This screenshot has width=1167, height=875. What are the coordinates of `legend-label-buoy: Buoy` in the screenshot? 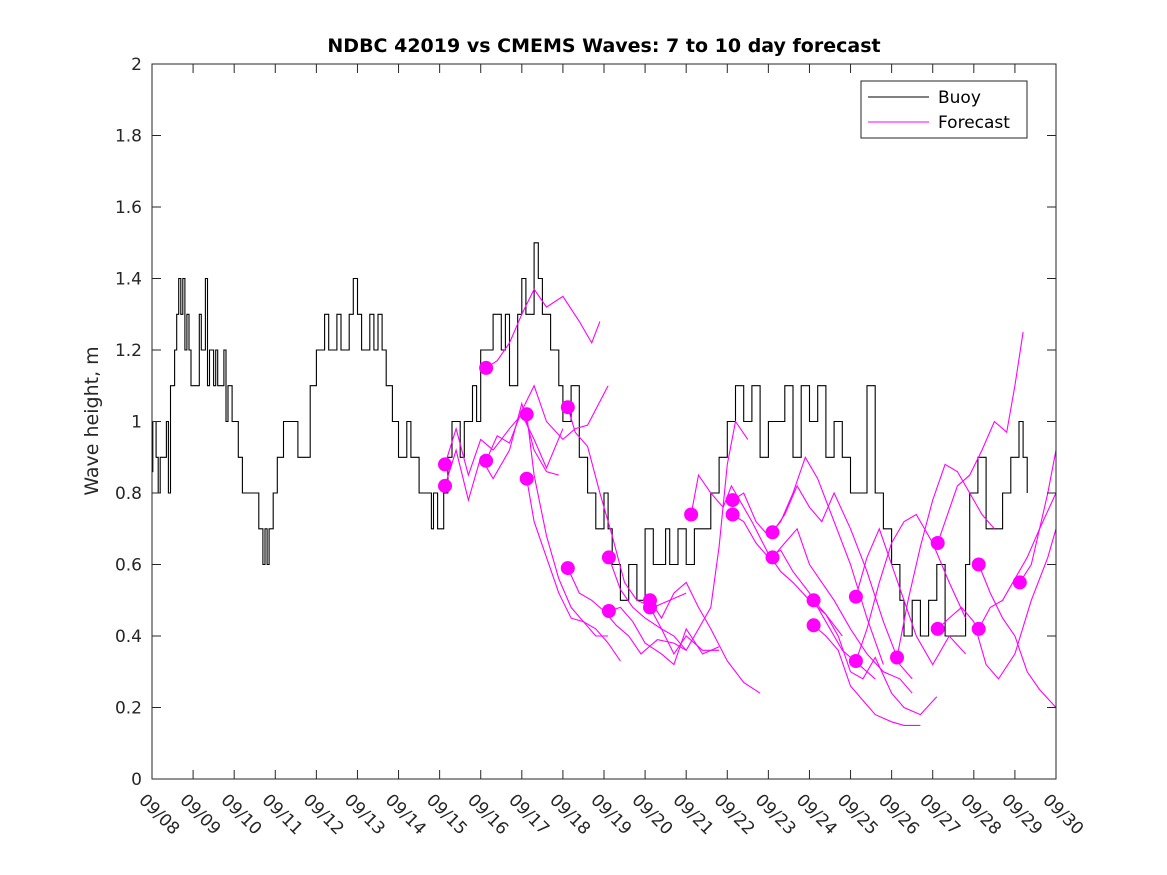 It's located at (959, 98).